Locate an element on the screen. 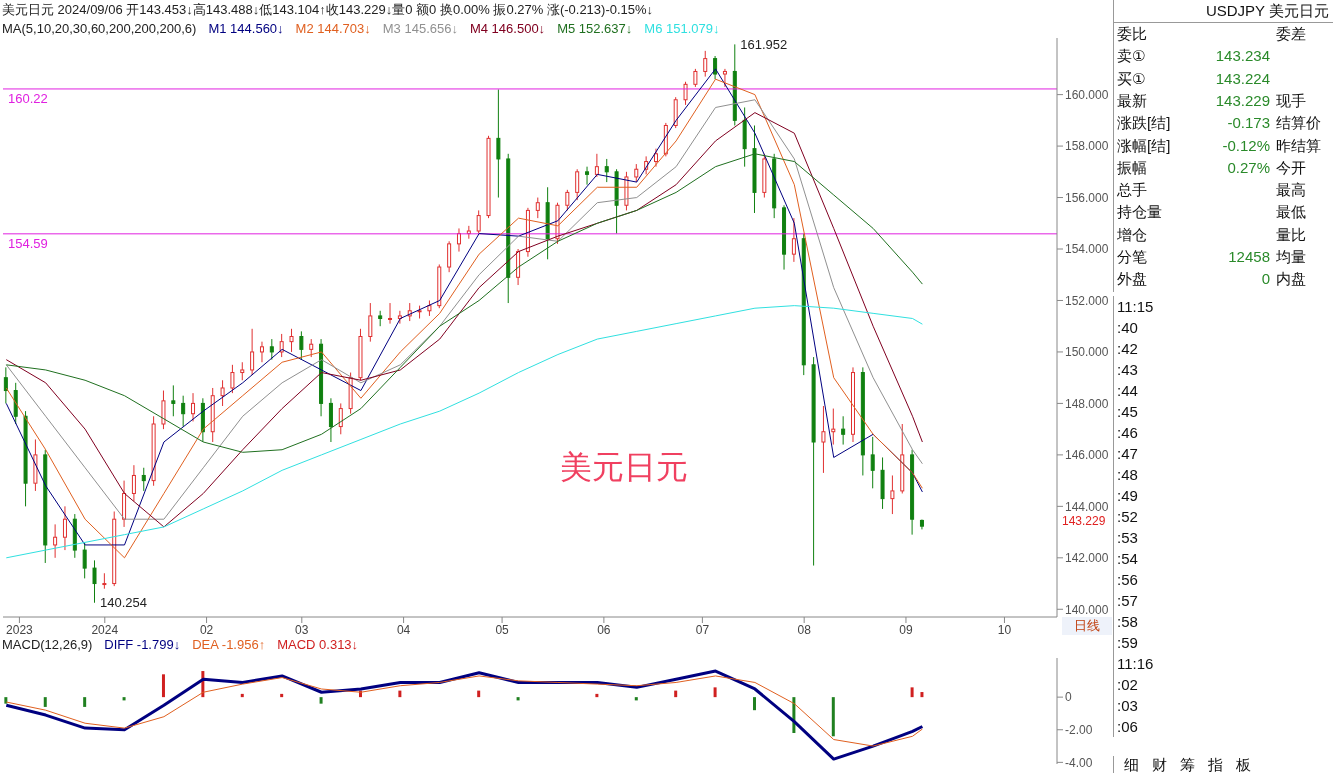 This screenshot has width=1333, height=773. text: 委差 is located at coordinates (1291, 34).